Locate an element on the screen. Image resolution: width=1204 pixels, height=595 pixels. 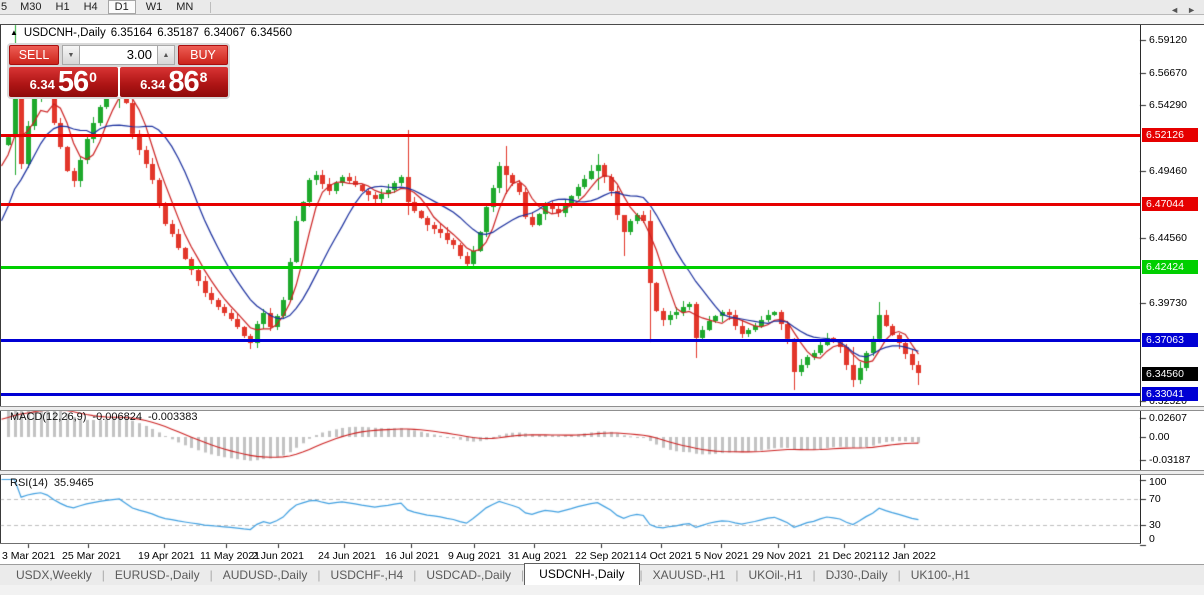
tab-dj30-daily: DJ30-,Daily is located at coordinates (856, 575).